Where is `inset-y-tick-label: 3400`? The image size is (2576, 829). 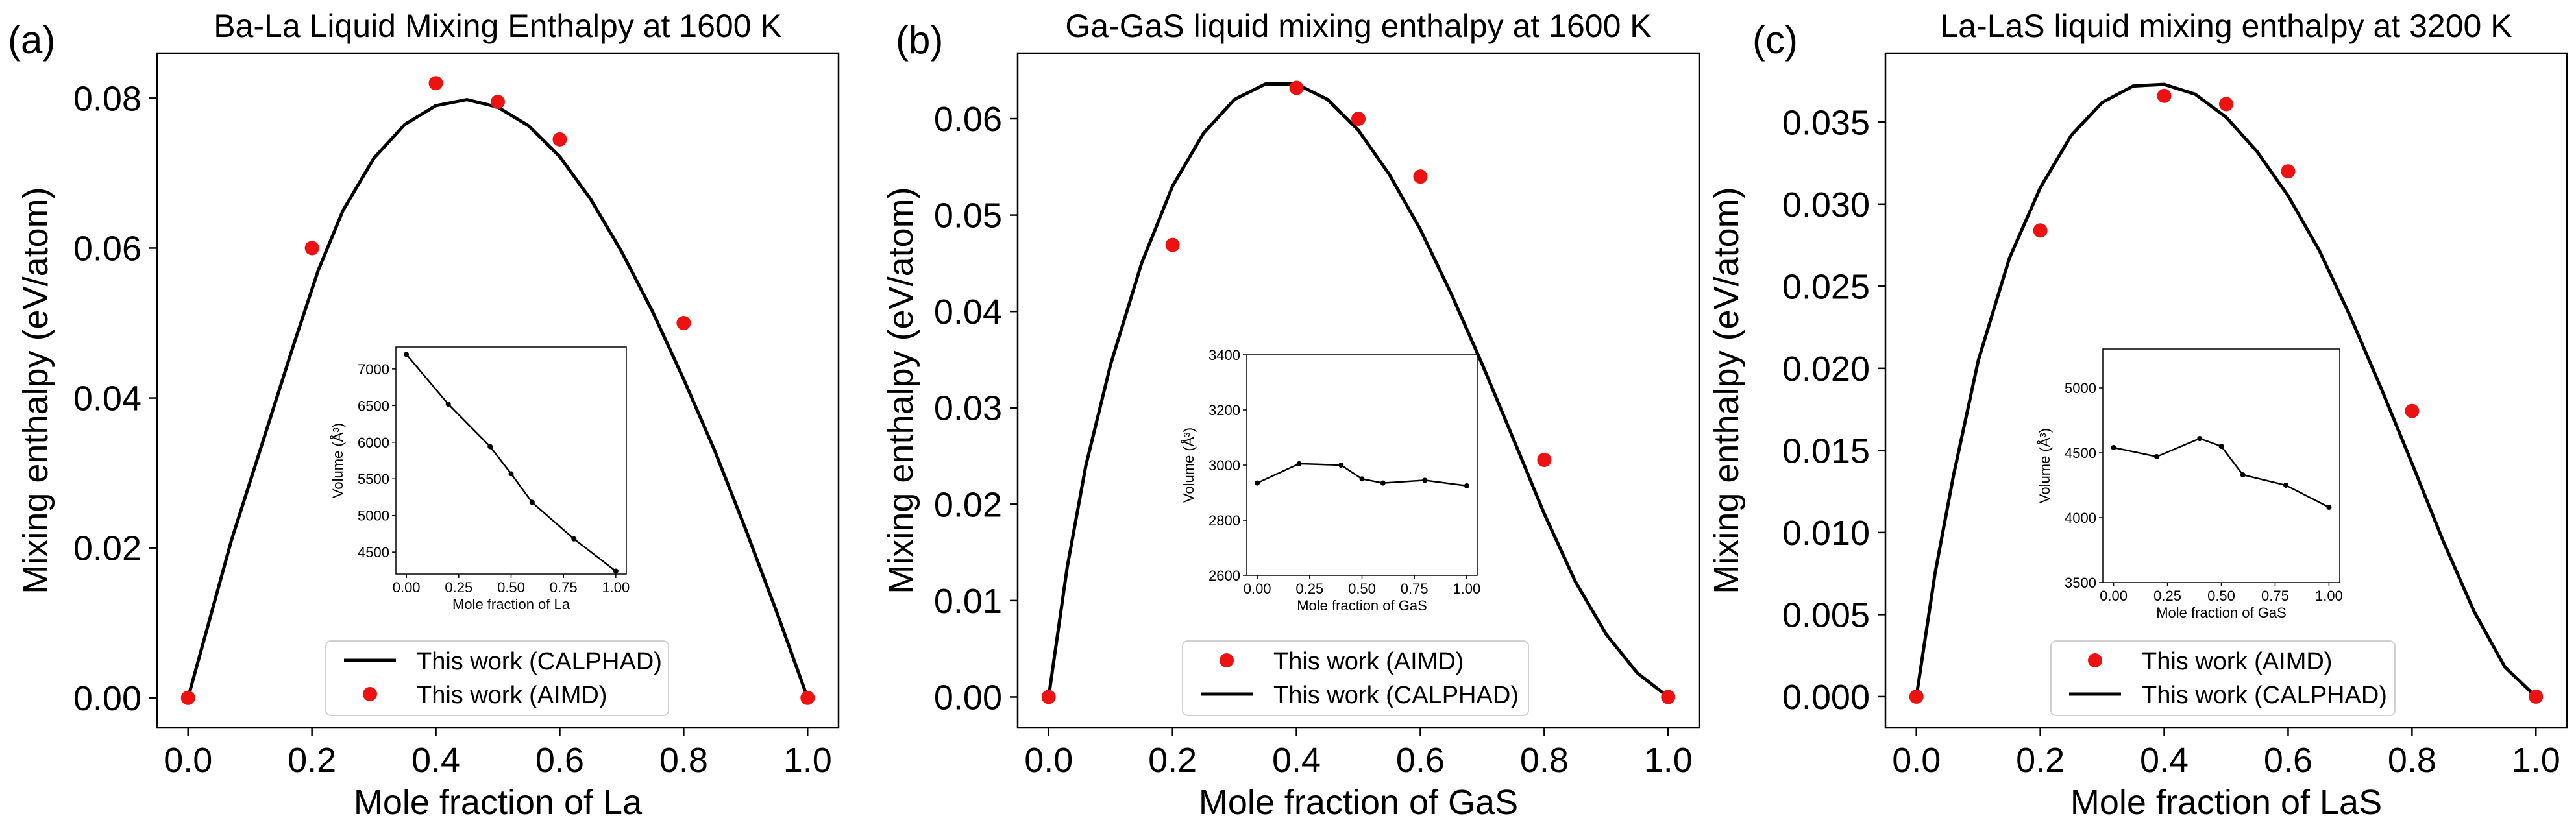
inset-y-tick-label: 3400 is located at coordinates (1224, 355).